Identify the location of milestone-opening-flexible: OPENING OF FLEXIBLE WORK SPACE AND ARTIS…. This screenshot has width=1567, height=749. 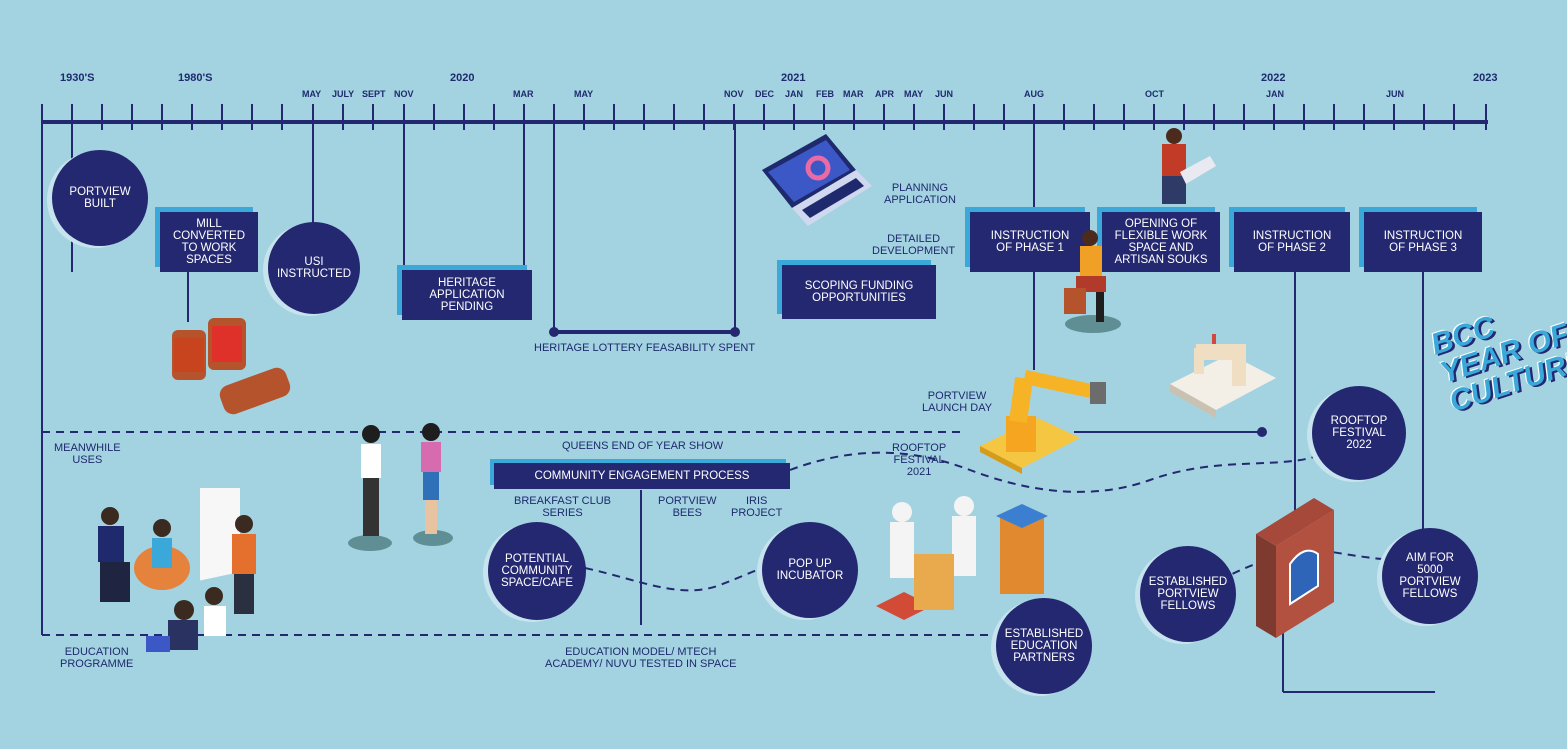
(1161, 242).